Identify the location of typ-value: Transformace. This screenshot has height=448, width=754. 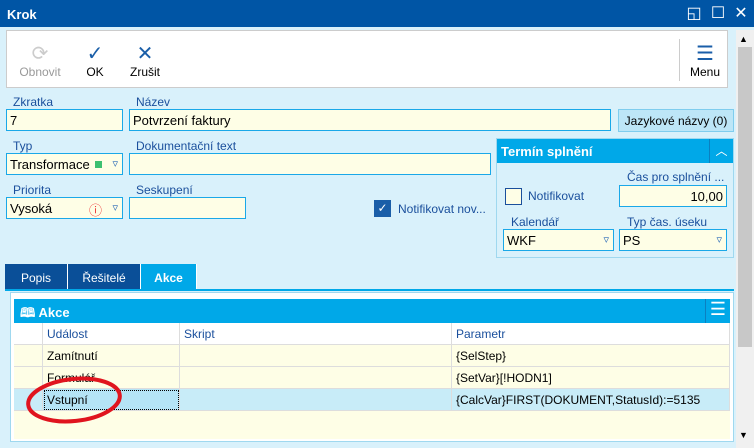
(50, 164).